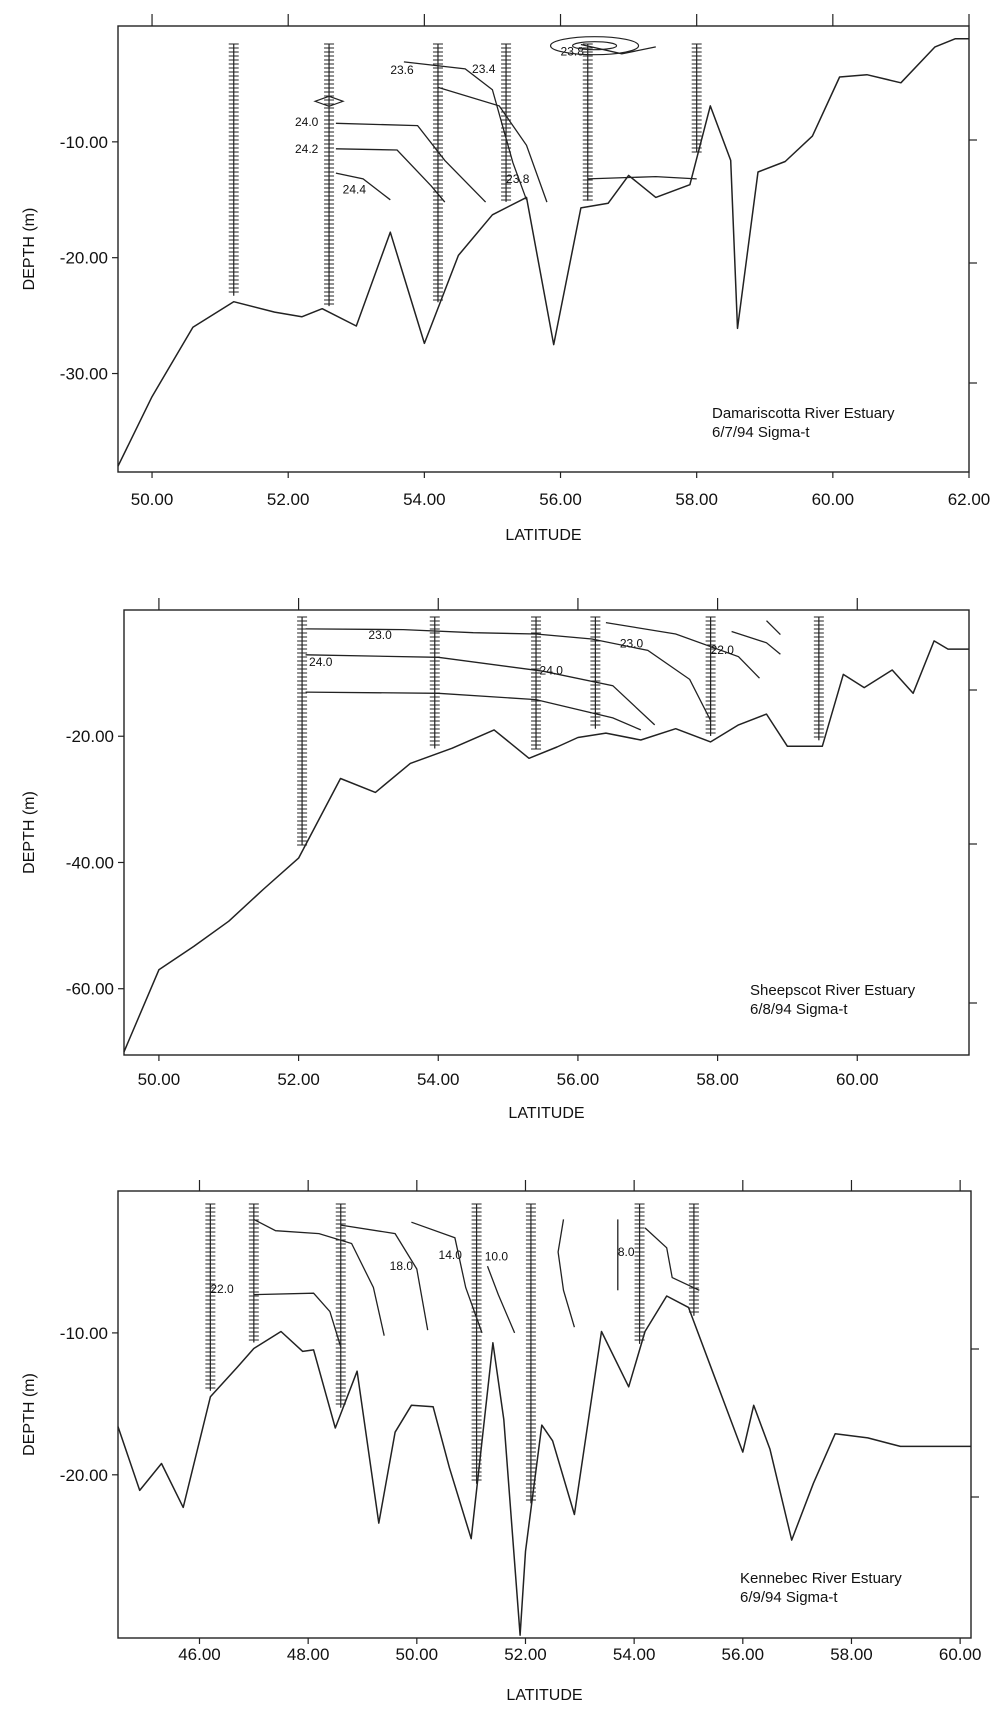 The image size is (1004, 1718). Describe the element at coordinates (451, 1255) in the screenshot. I see `contour-label: 14.0` at that location.